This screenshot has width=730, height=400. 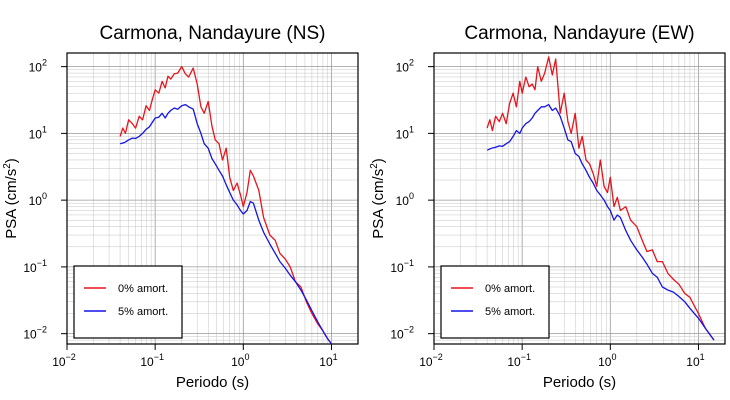 I want to click on chart-title: Carmona, Nandayure (NS), so click(x=213, y=33).